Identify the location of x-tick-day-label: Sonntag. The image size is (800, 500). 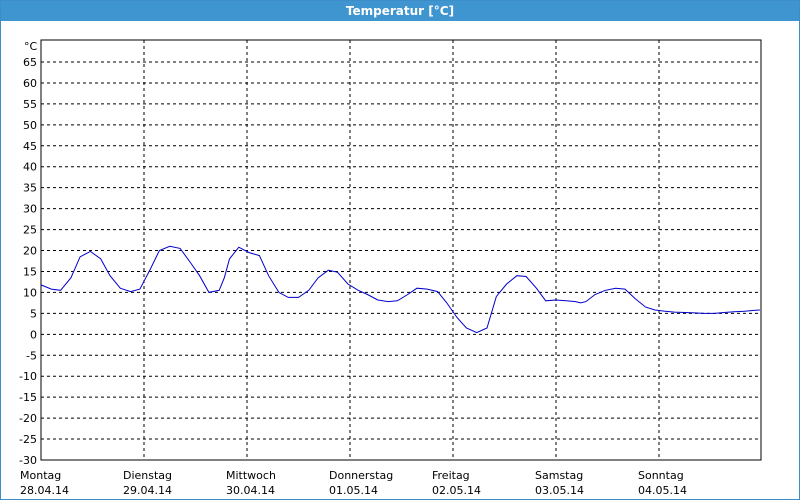
(661, 475).